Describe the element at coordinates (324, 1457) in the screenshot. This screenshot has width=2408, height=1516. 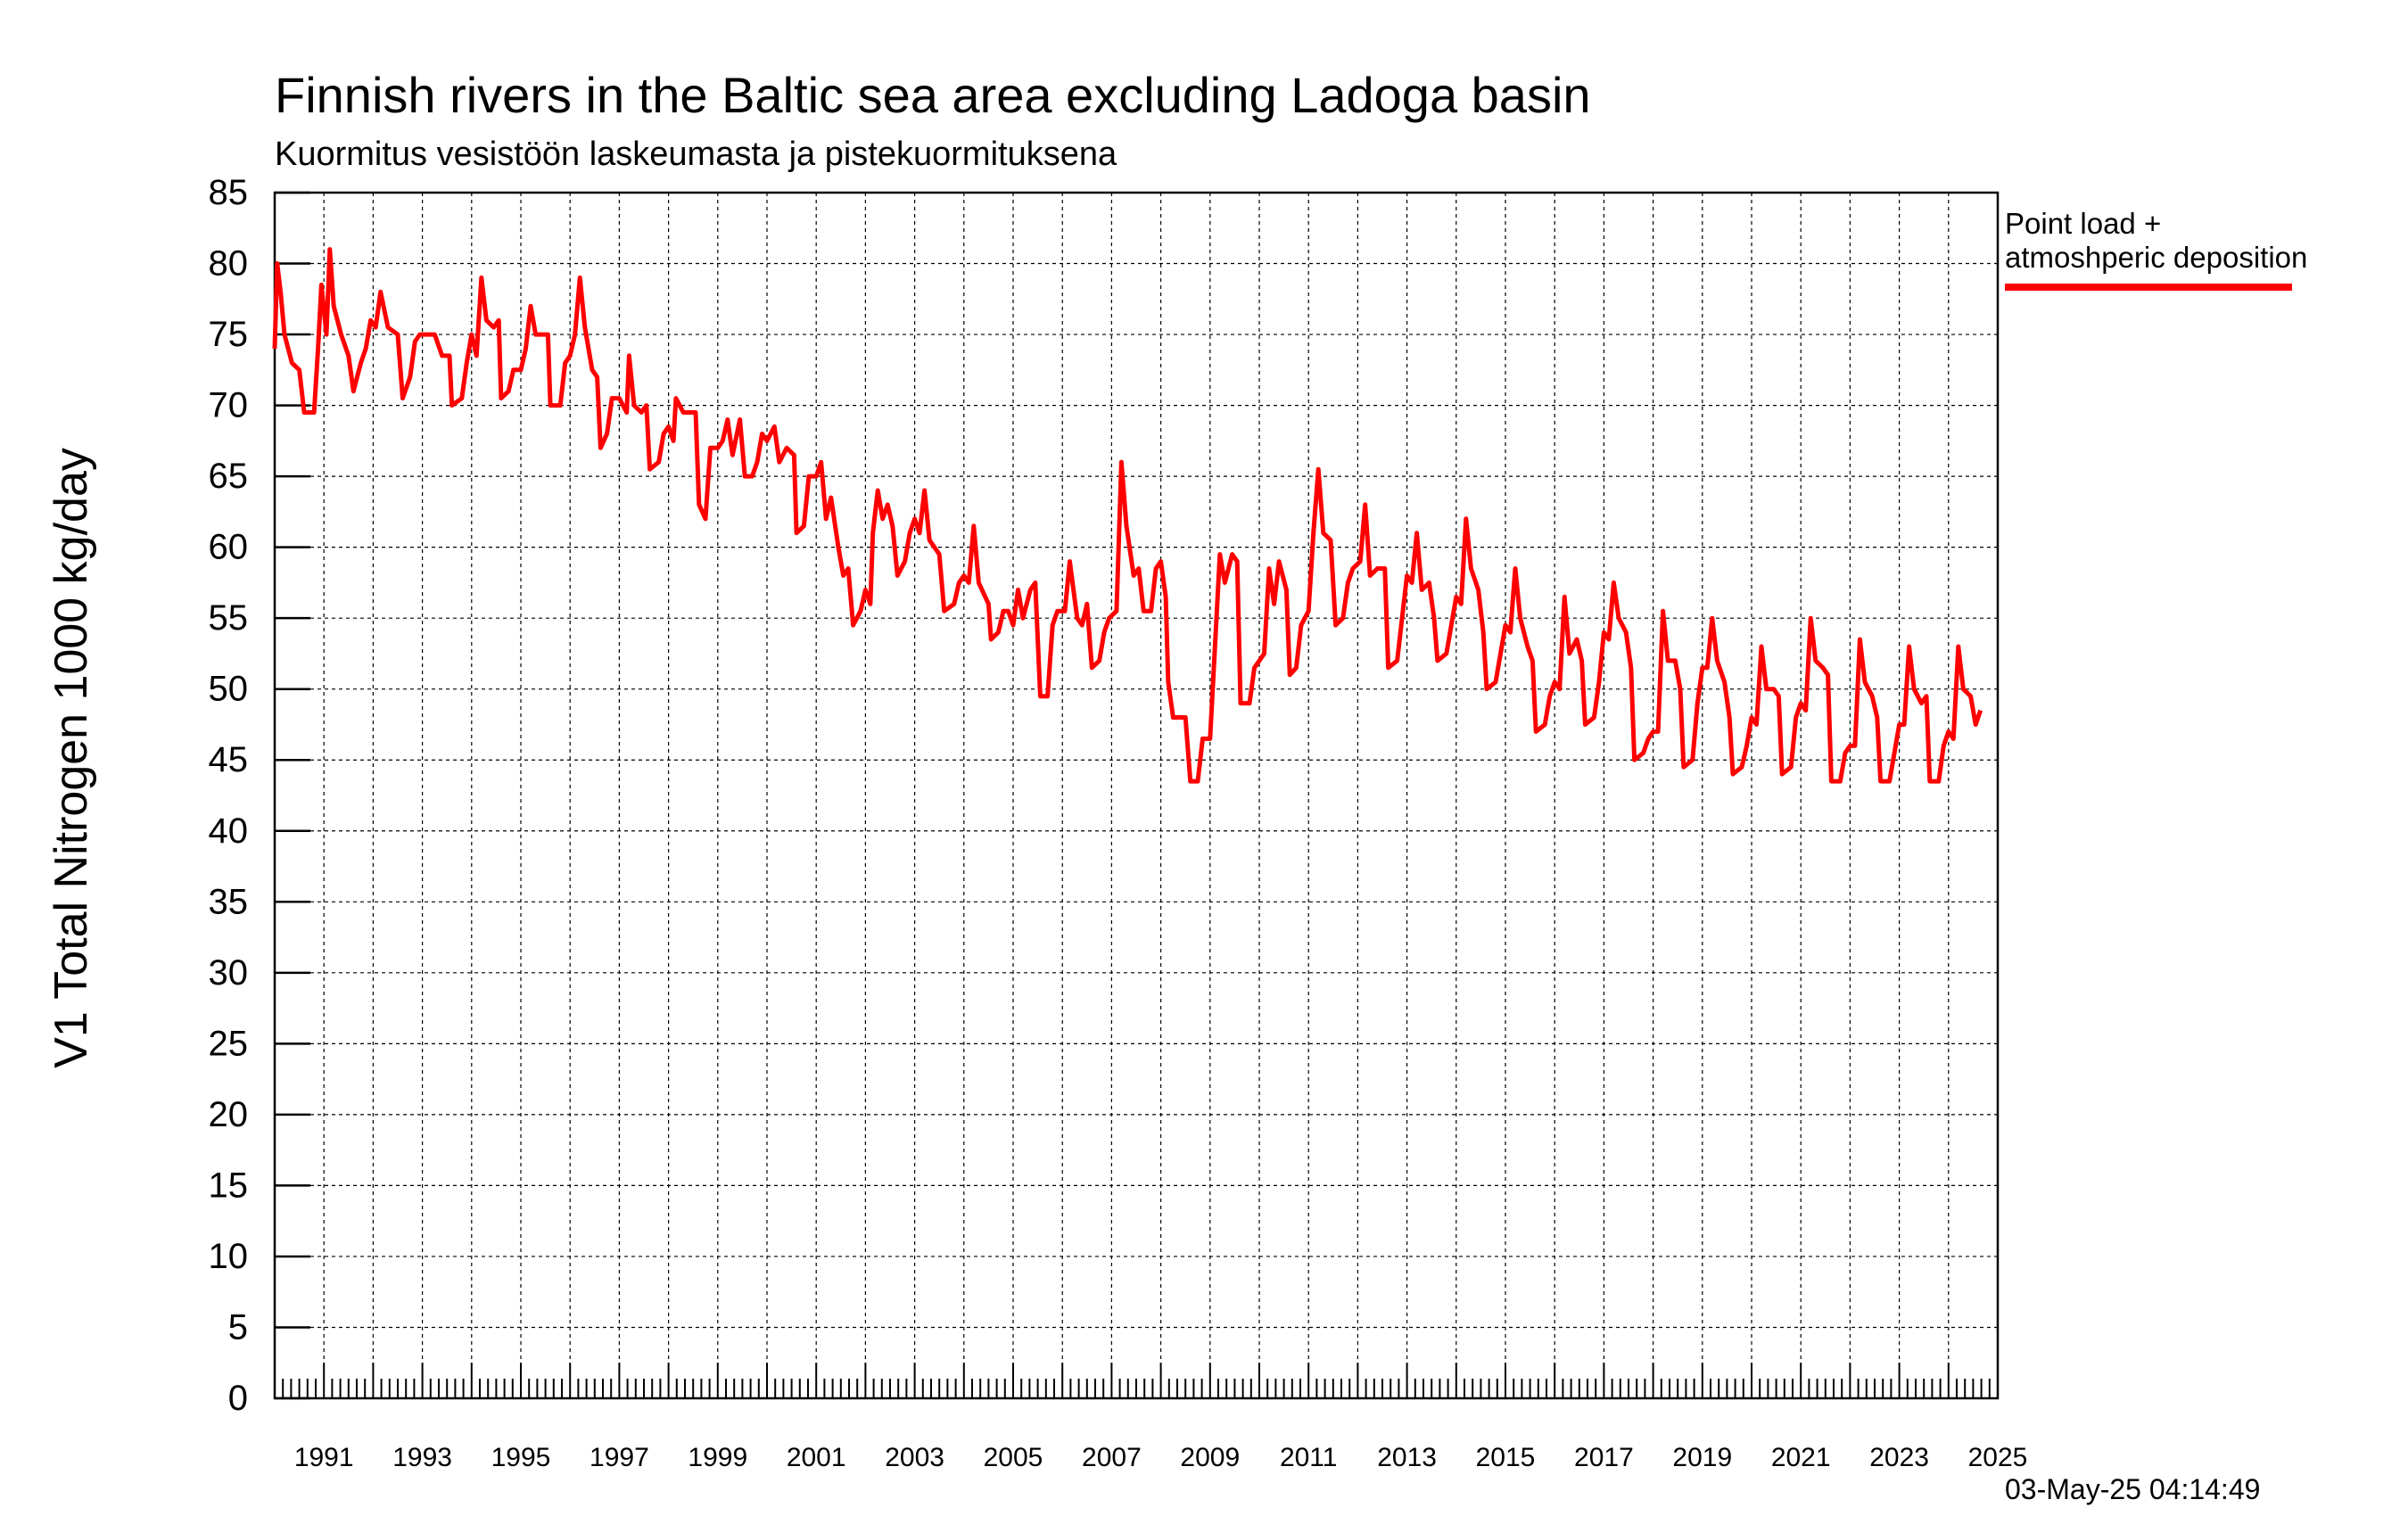
I see `x-tick-label: 1991` at that location.